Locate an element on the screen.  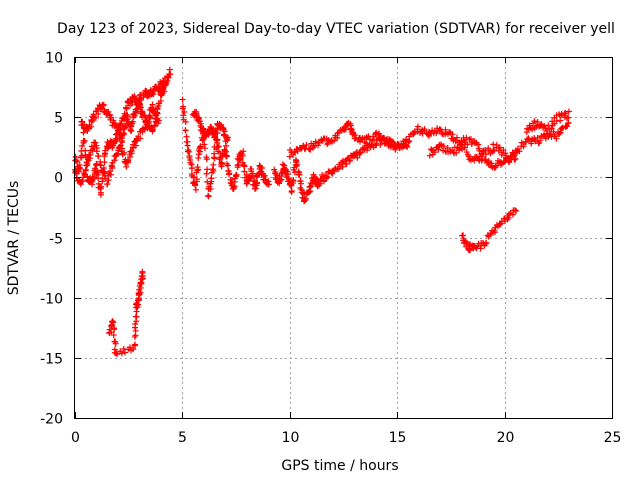
series-trace-early-lower is located at coordinates (117, 151).